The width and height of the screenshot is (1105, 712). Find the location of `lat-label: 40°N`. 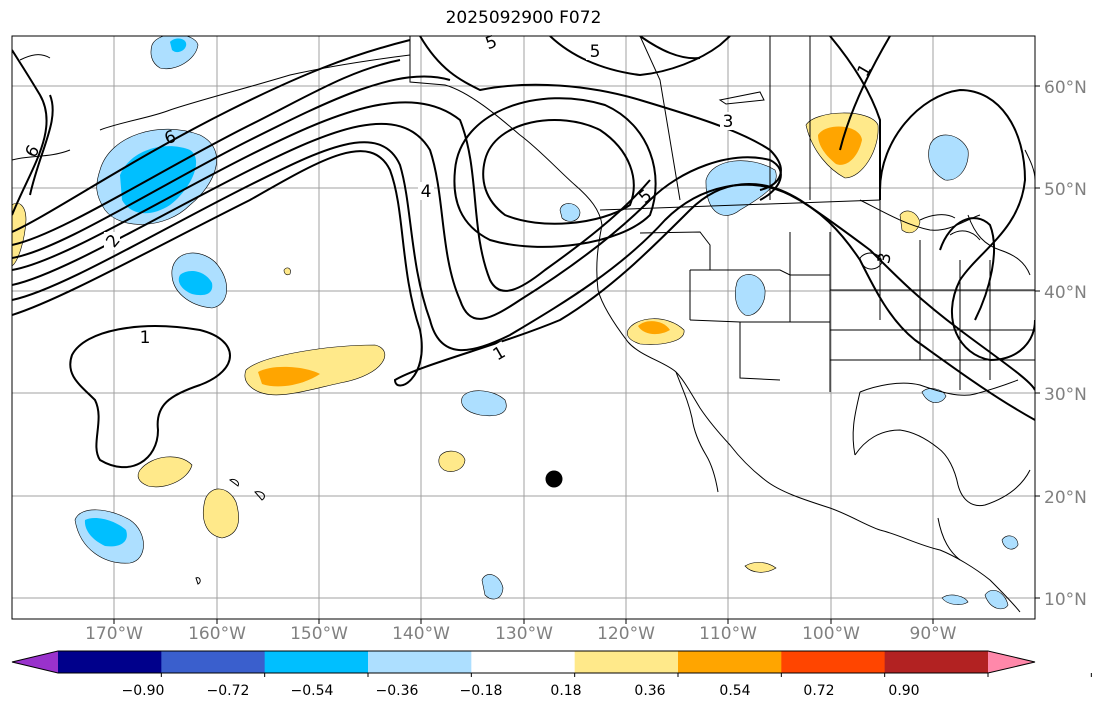

lat-label: 40°N is located at coordinates (1065, 293).